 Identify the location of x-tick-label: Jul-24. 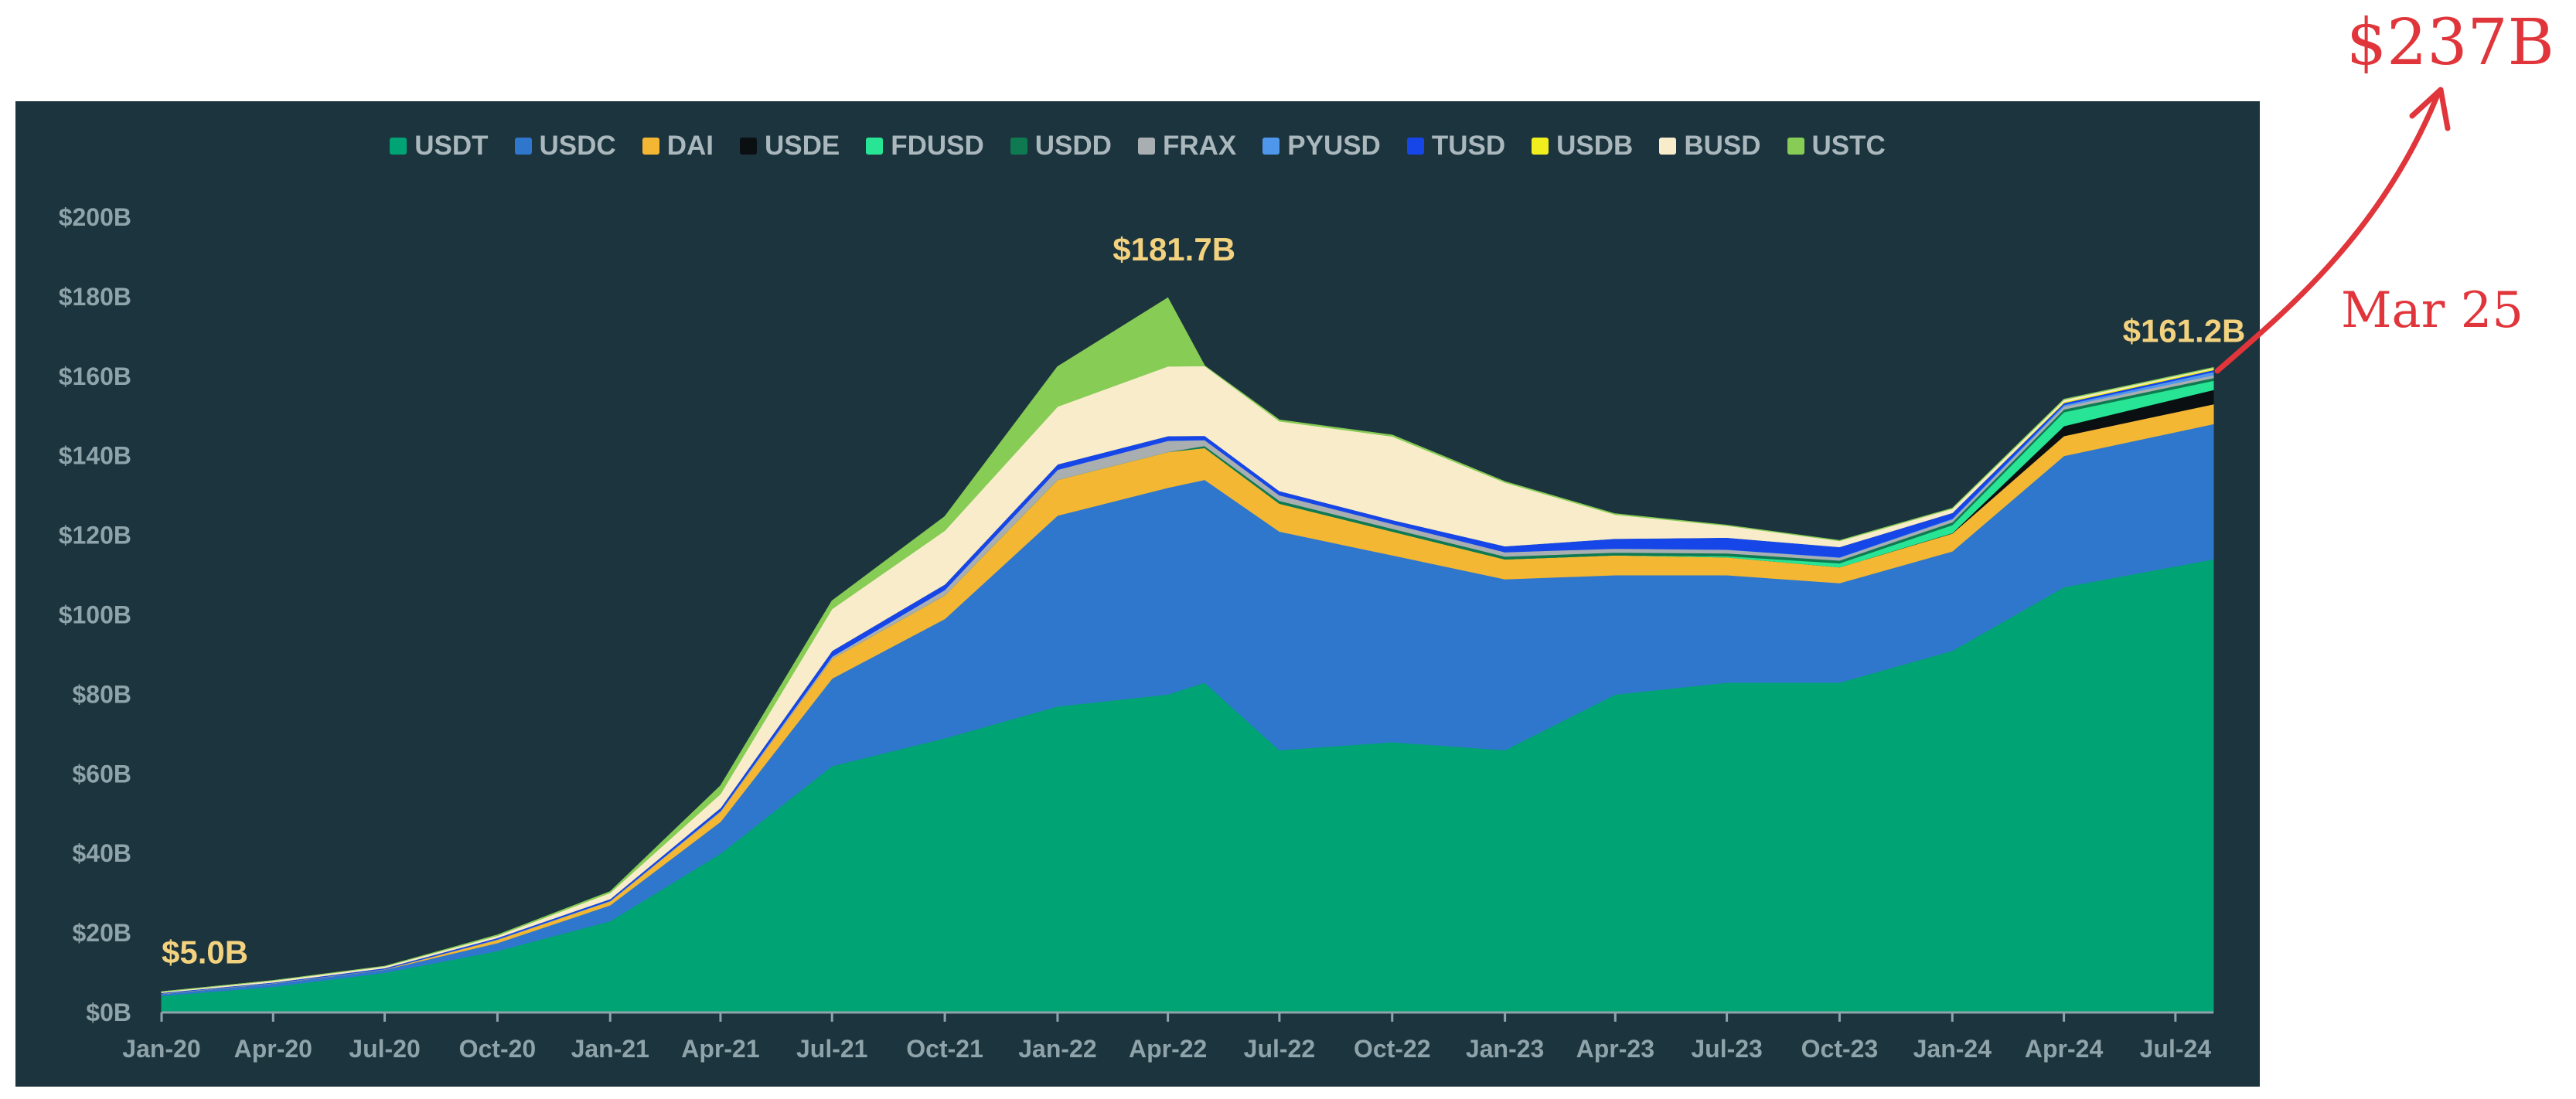
(2176, 1049).